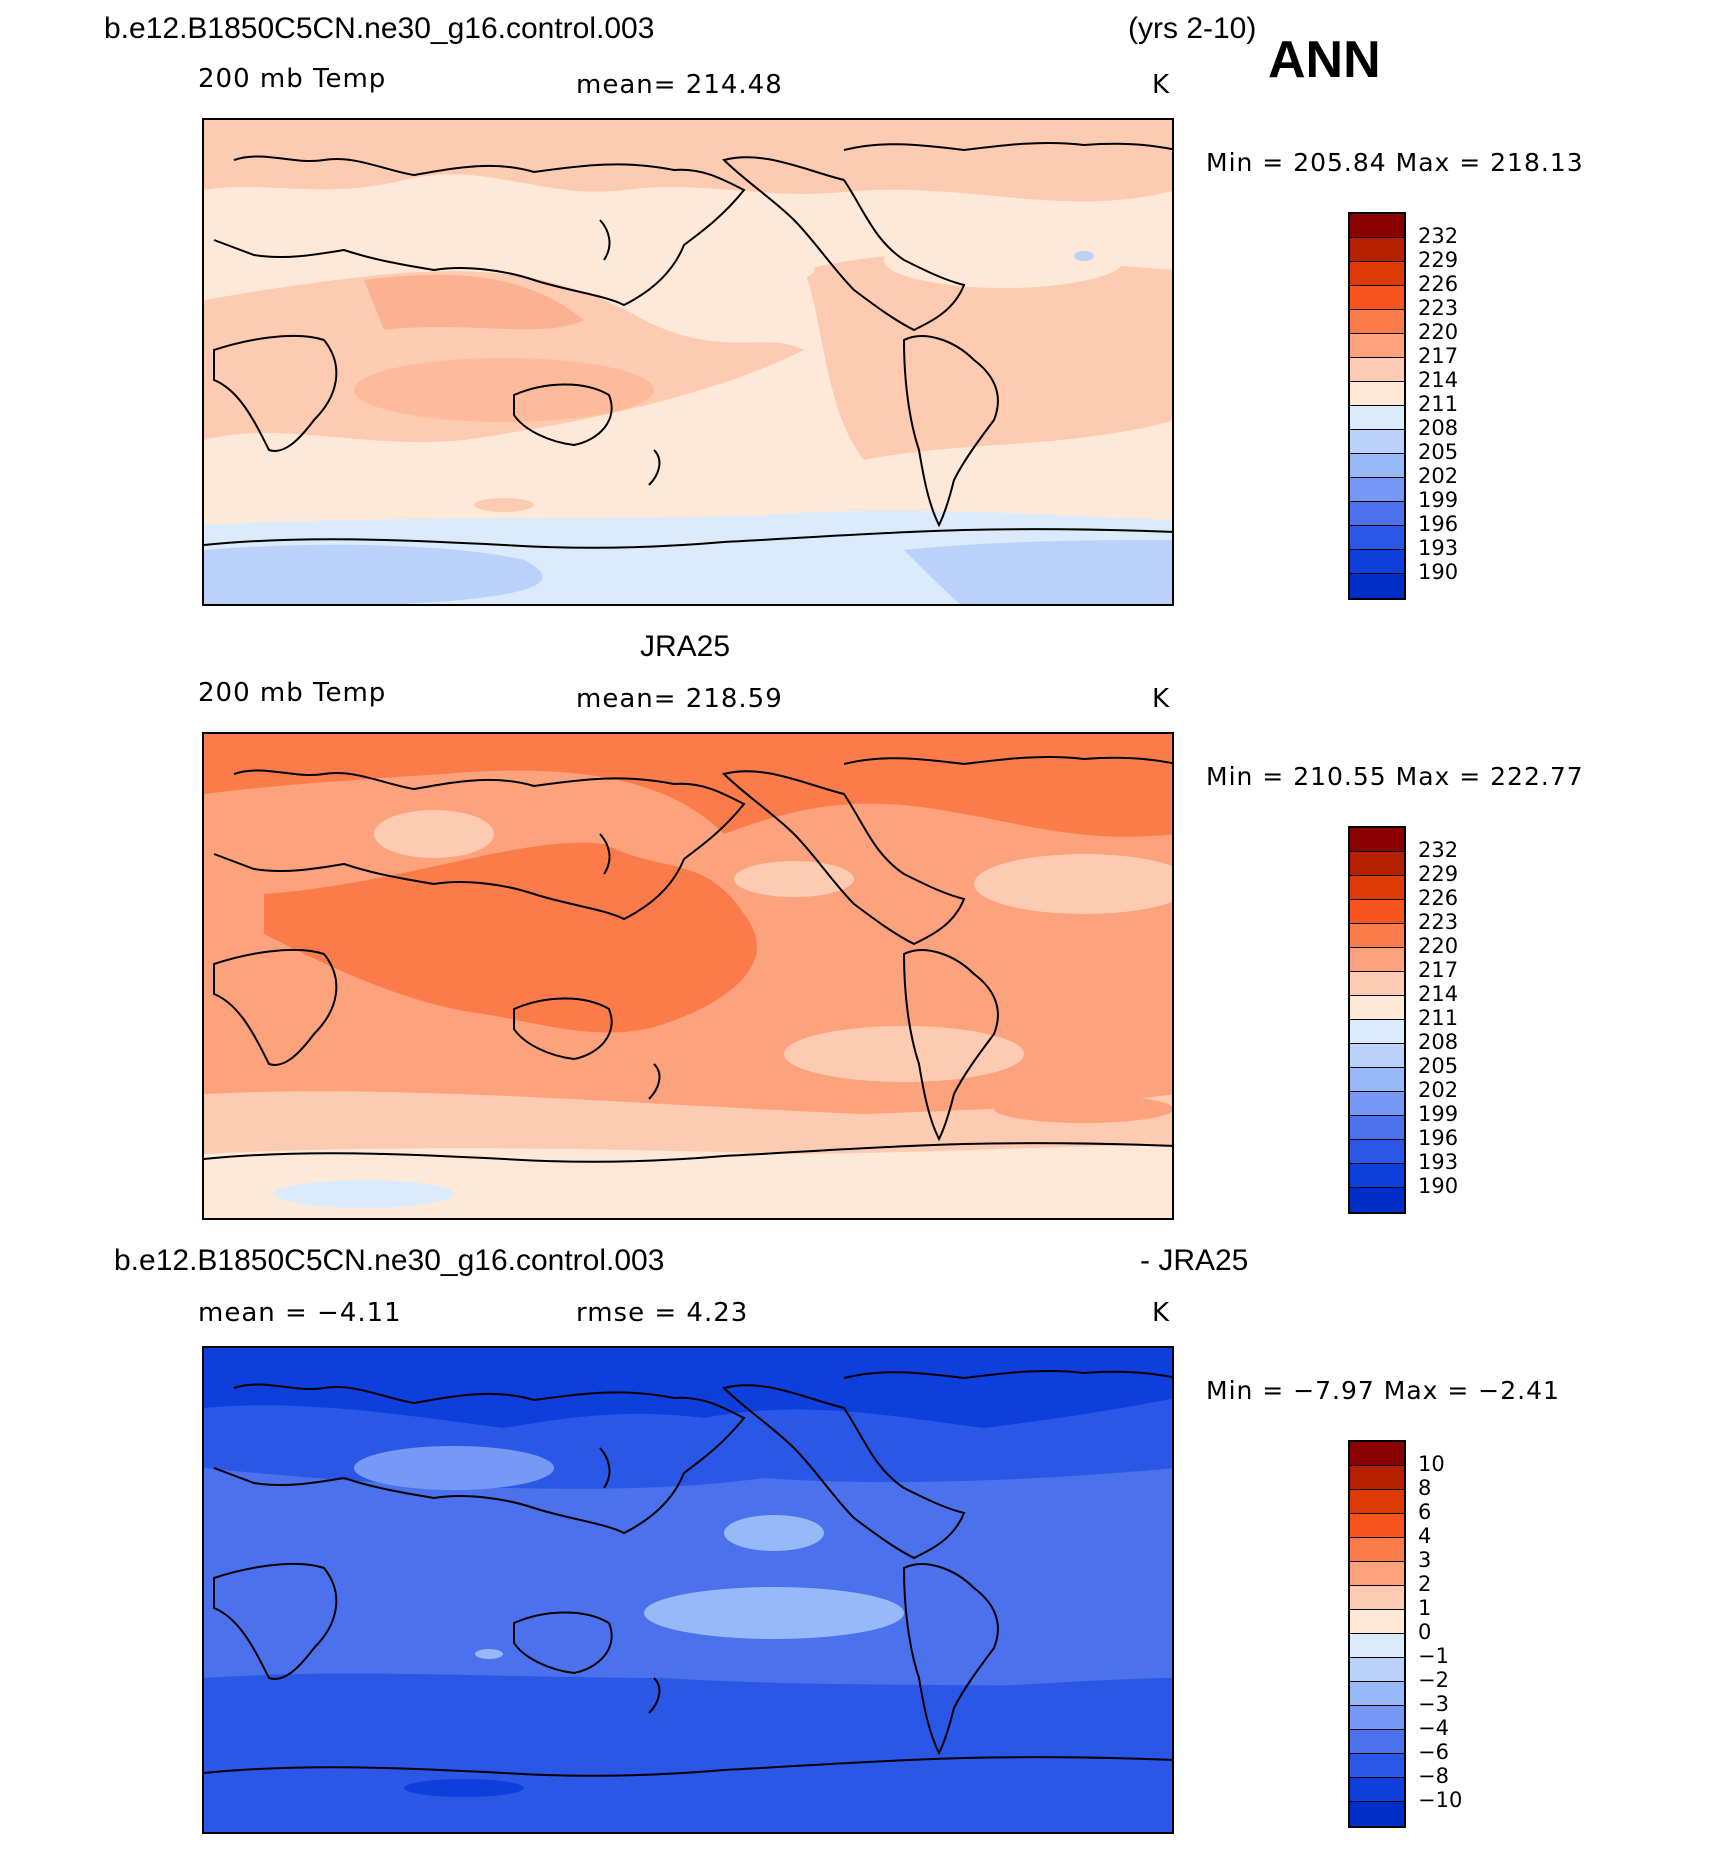 The width and height of the screenshot is (1710, 1853). I want to click on colorbar-tick: 10, so click(1431, 1464).